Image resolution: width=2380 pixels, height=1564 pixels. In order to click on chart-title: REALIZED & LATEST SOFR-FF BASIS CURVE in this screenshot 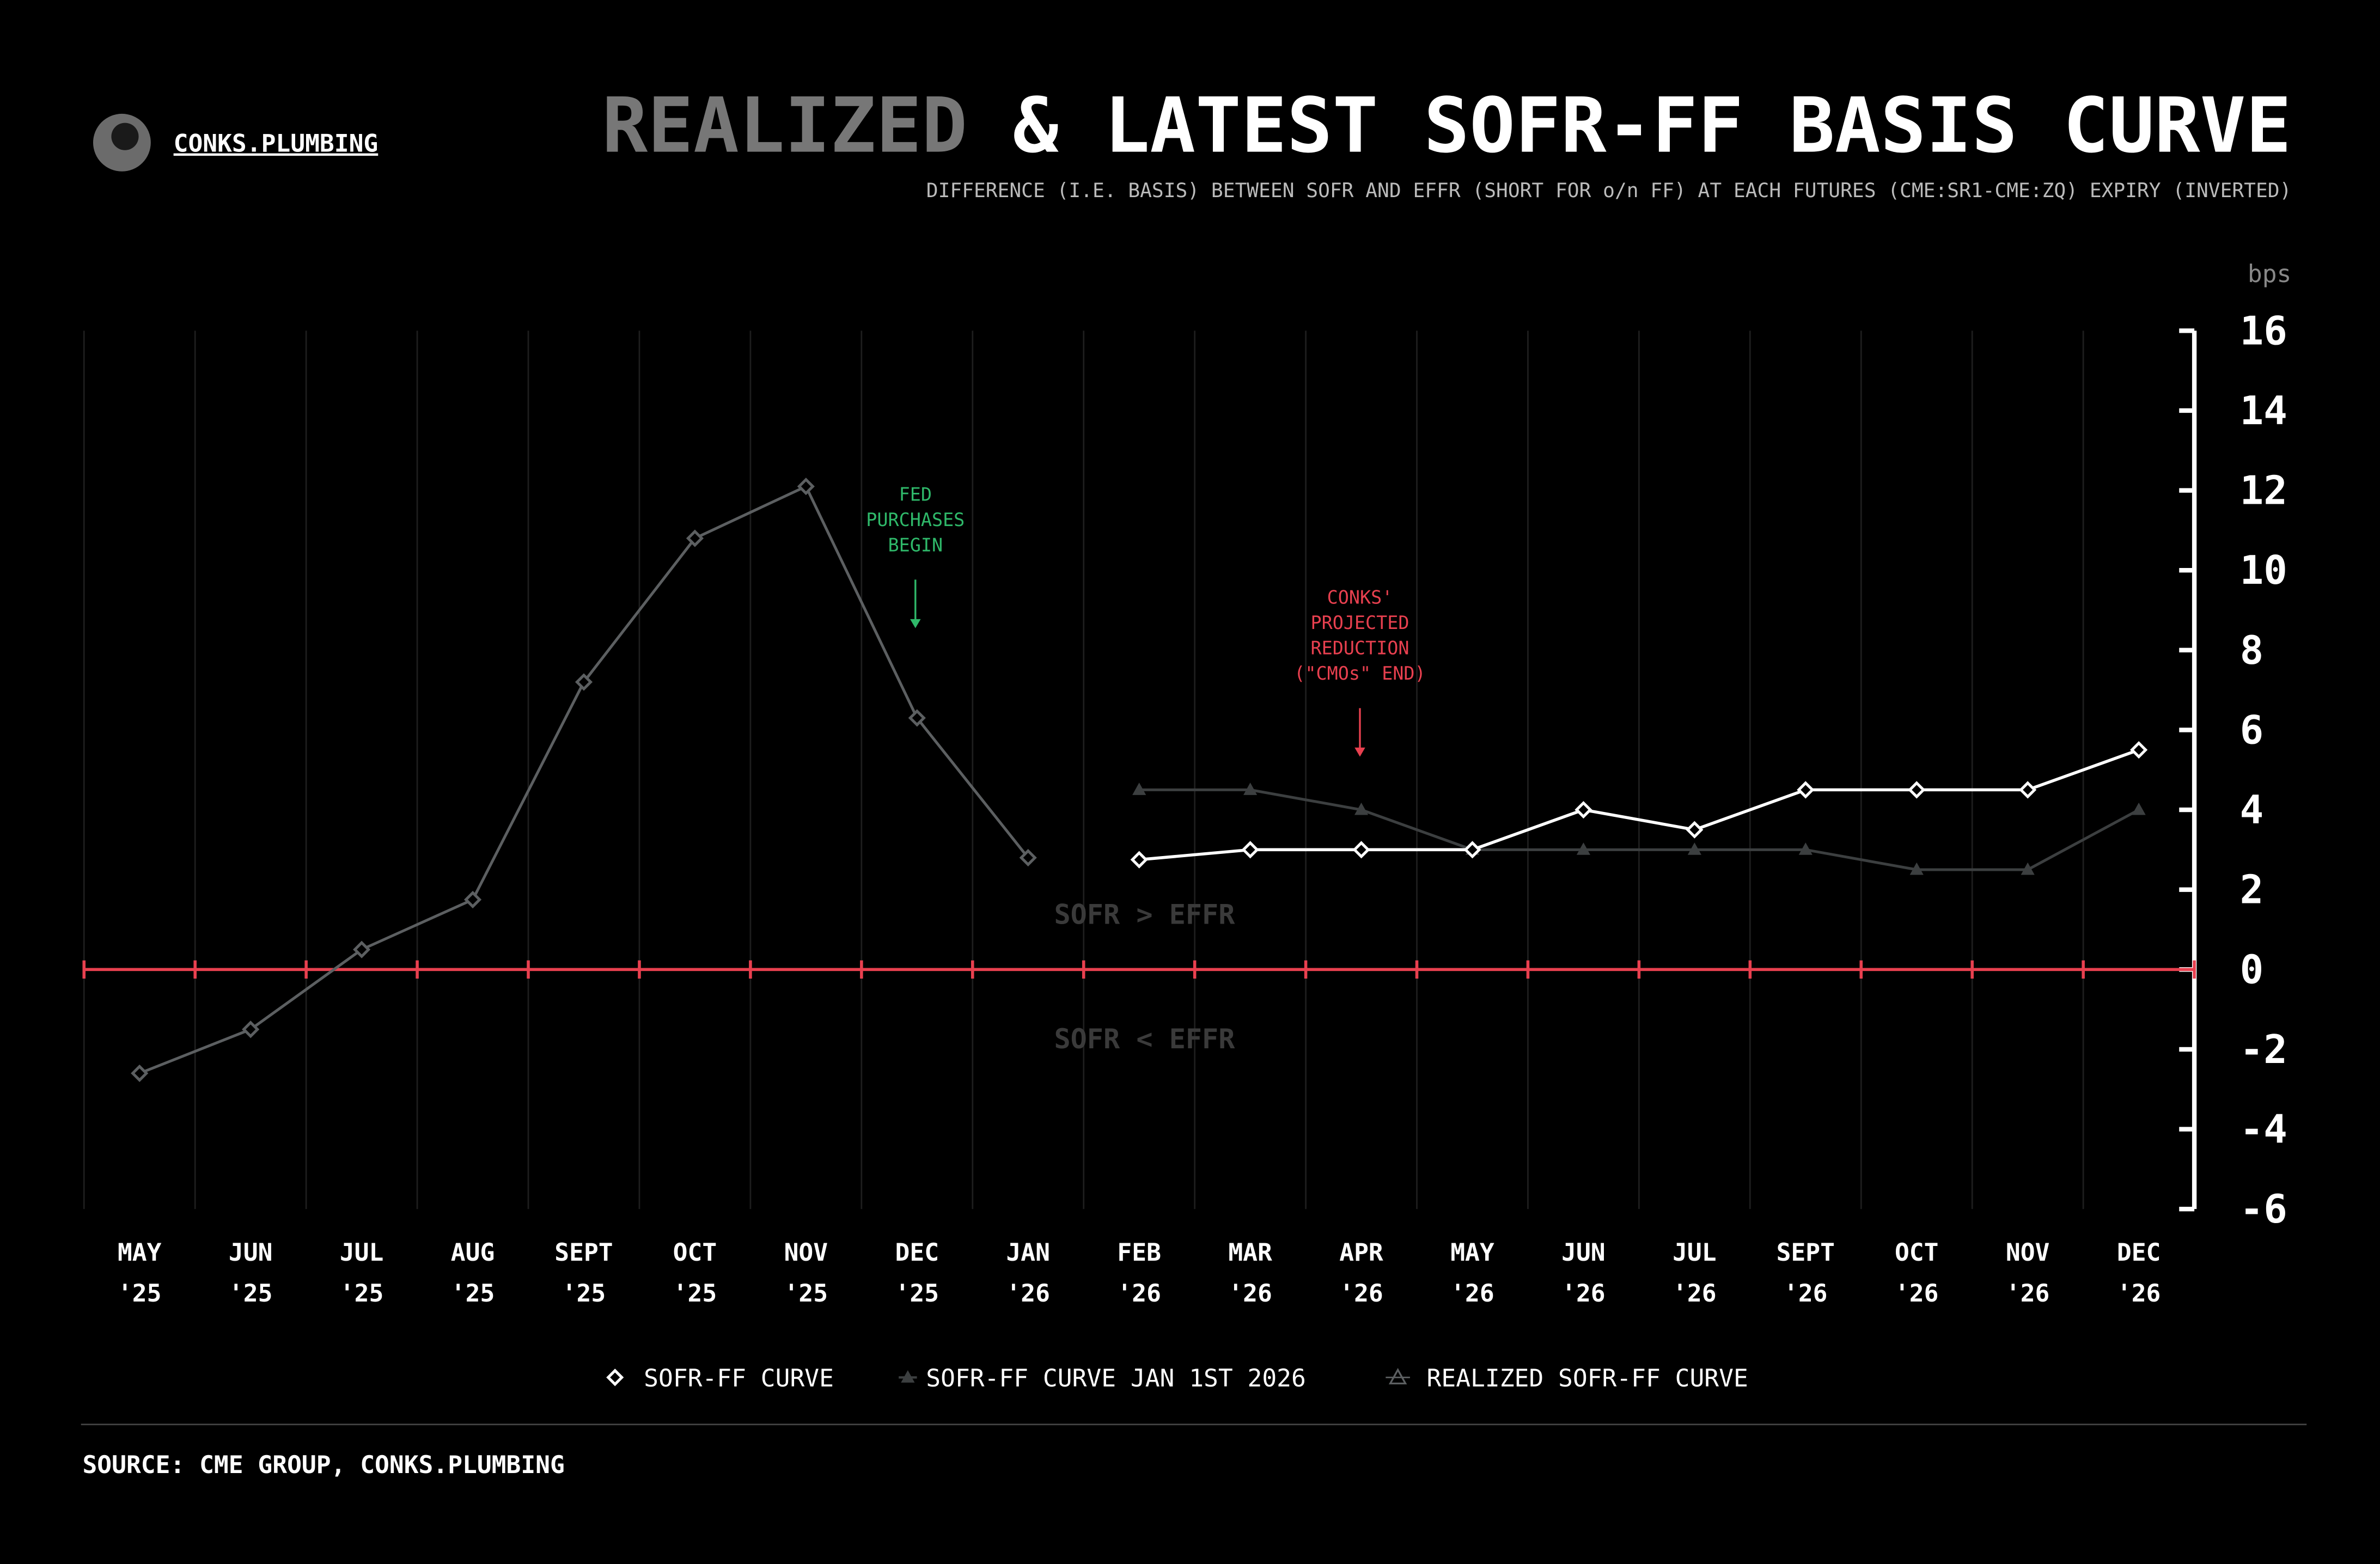, I will do `click(1446, 126)`.